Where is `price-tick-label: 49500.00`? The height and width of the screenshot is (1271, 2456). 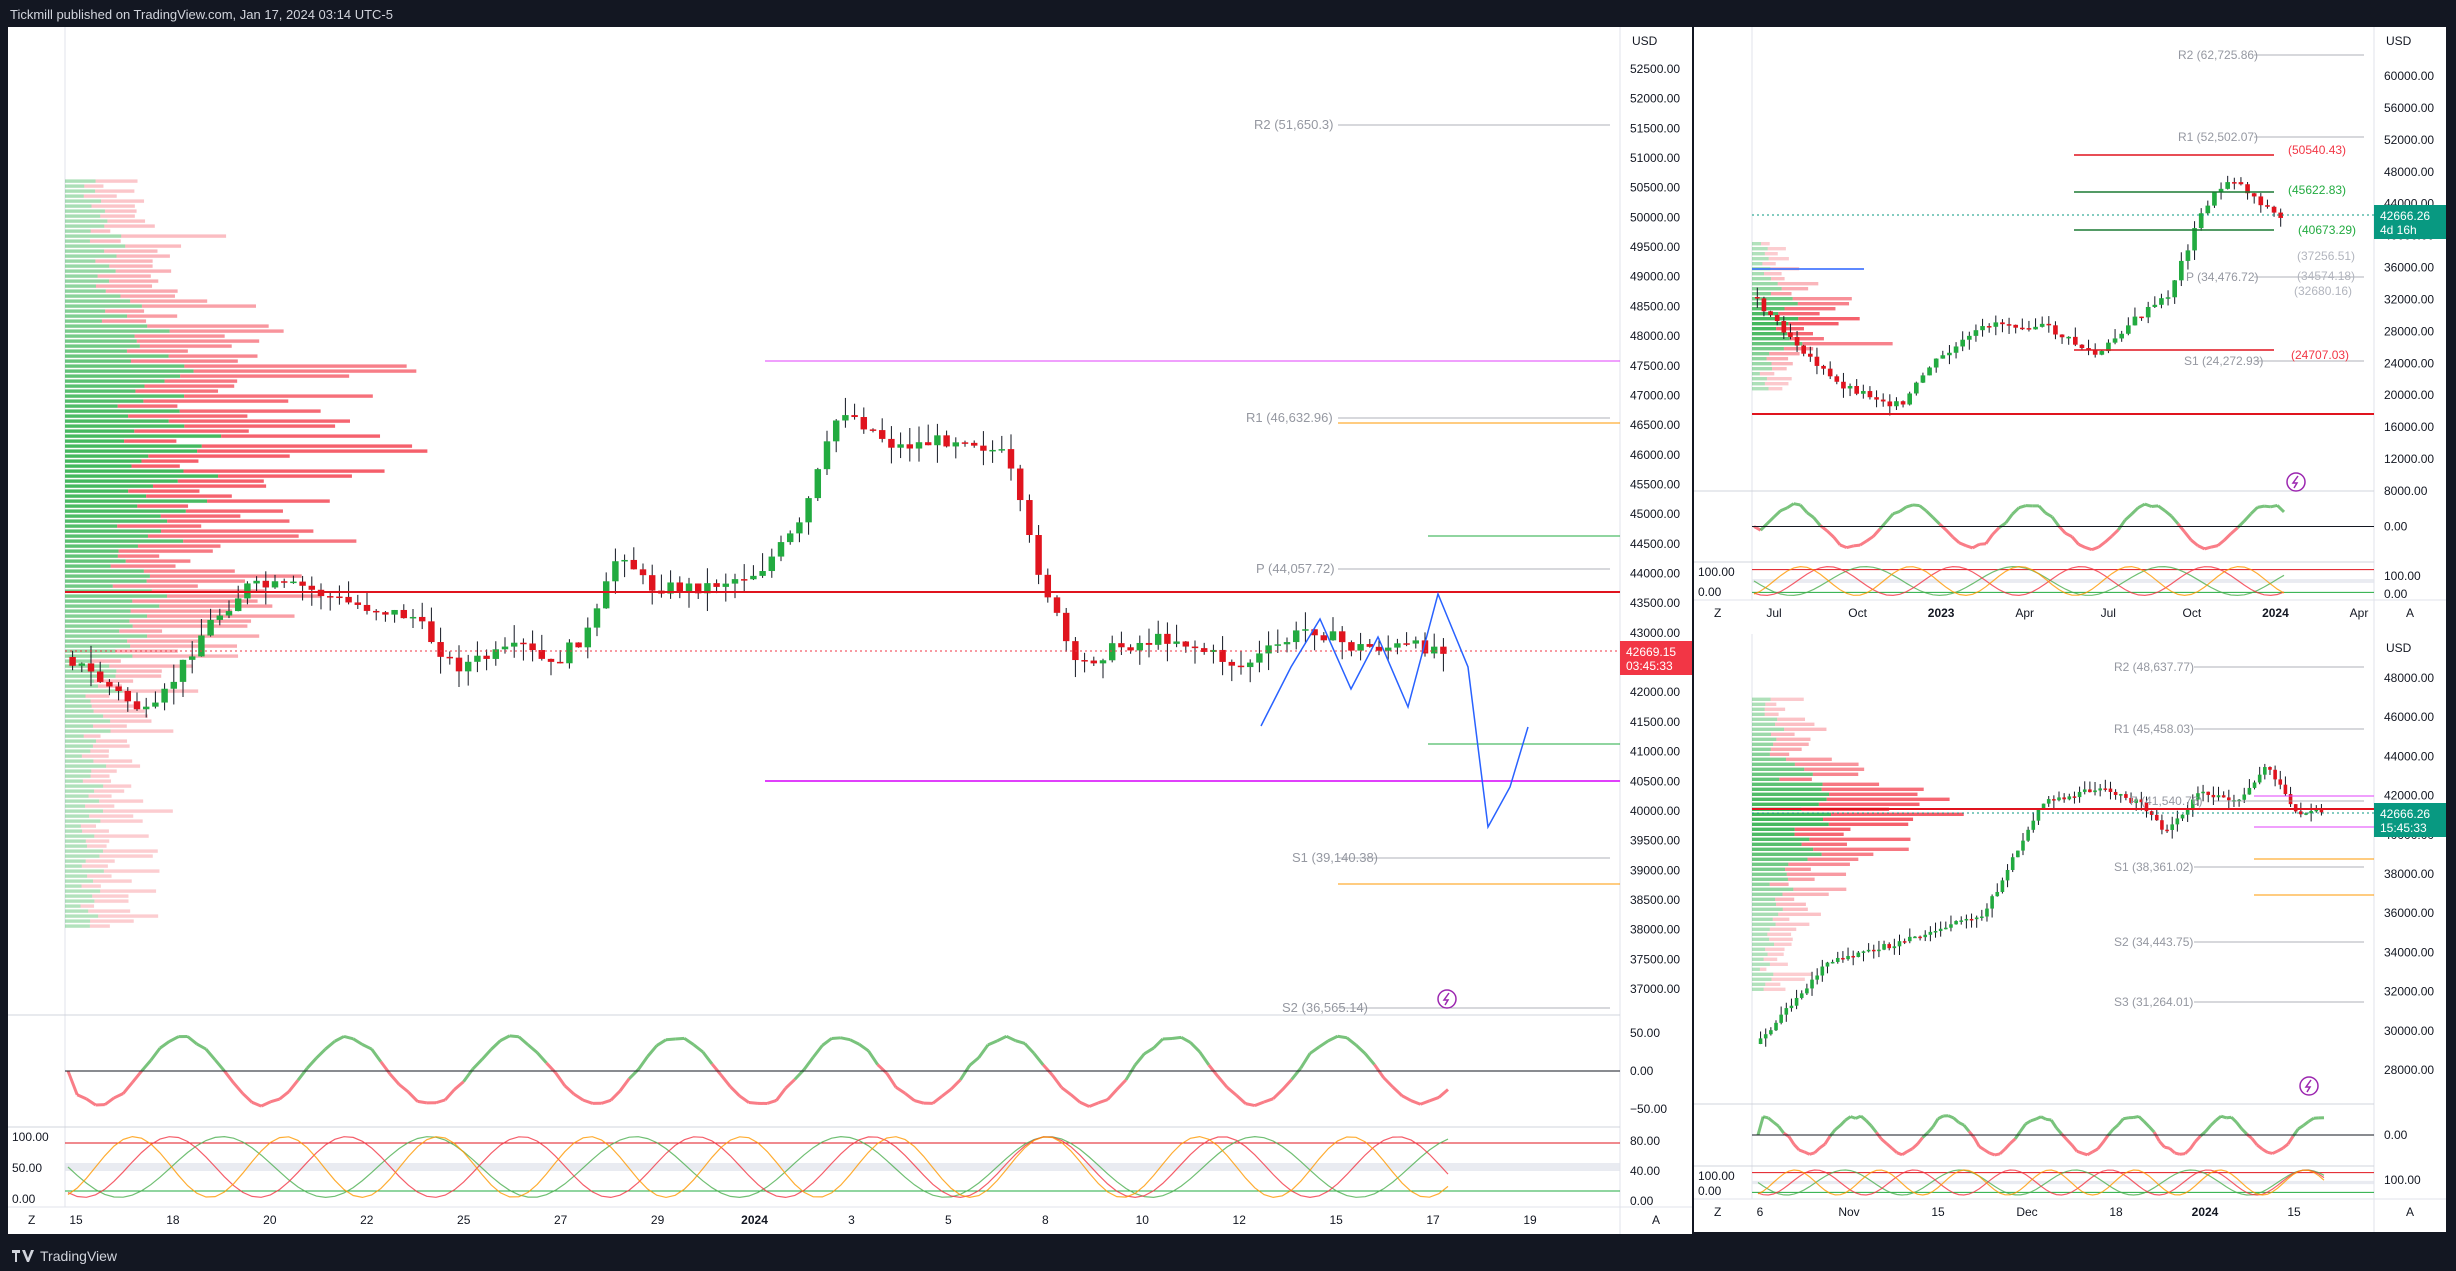 price-tick-label: 49500.00 is located at coordinates (1655, 247).